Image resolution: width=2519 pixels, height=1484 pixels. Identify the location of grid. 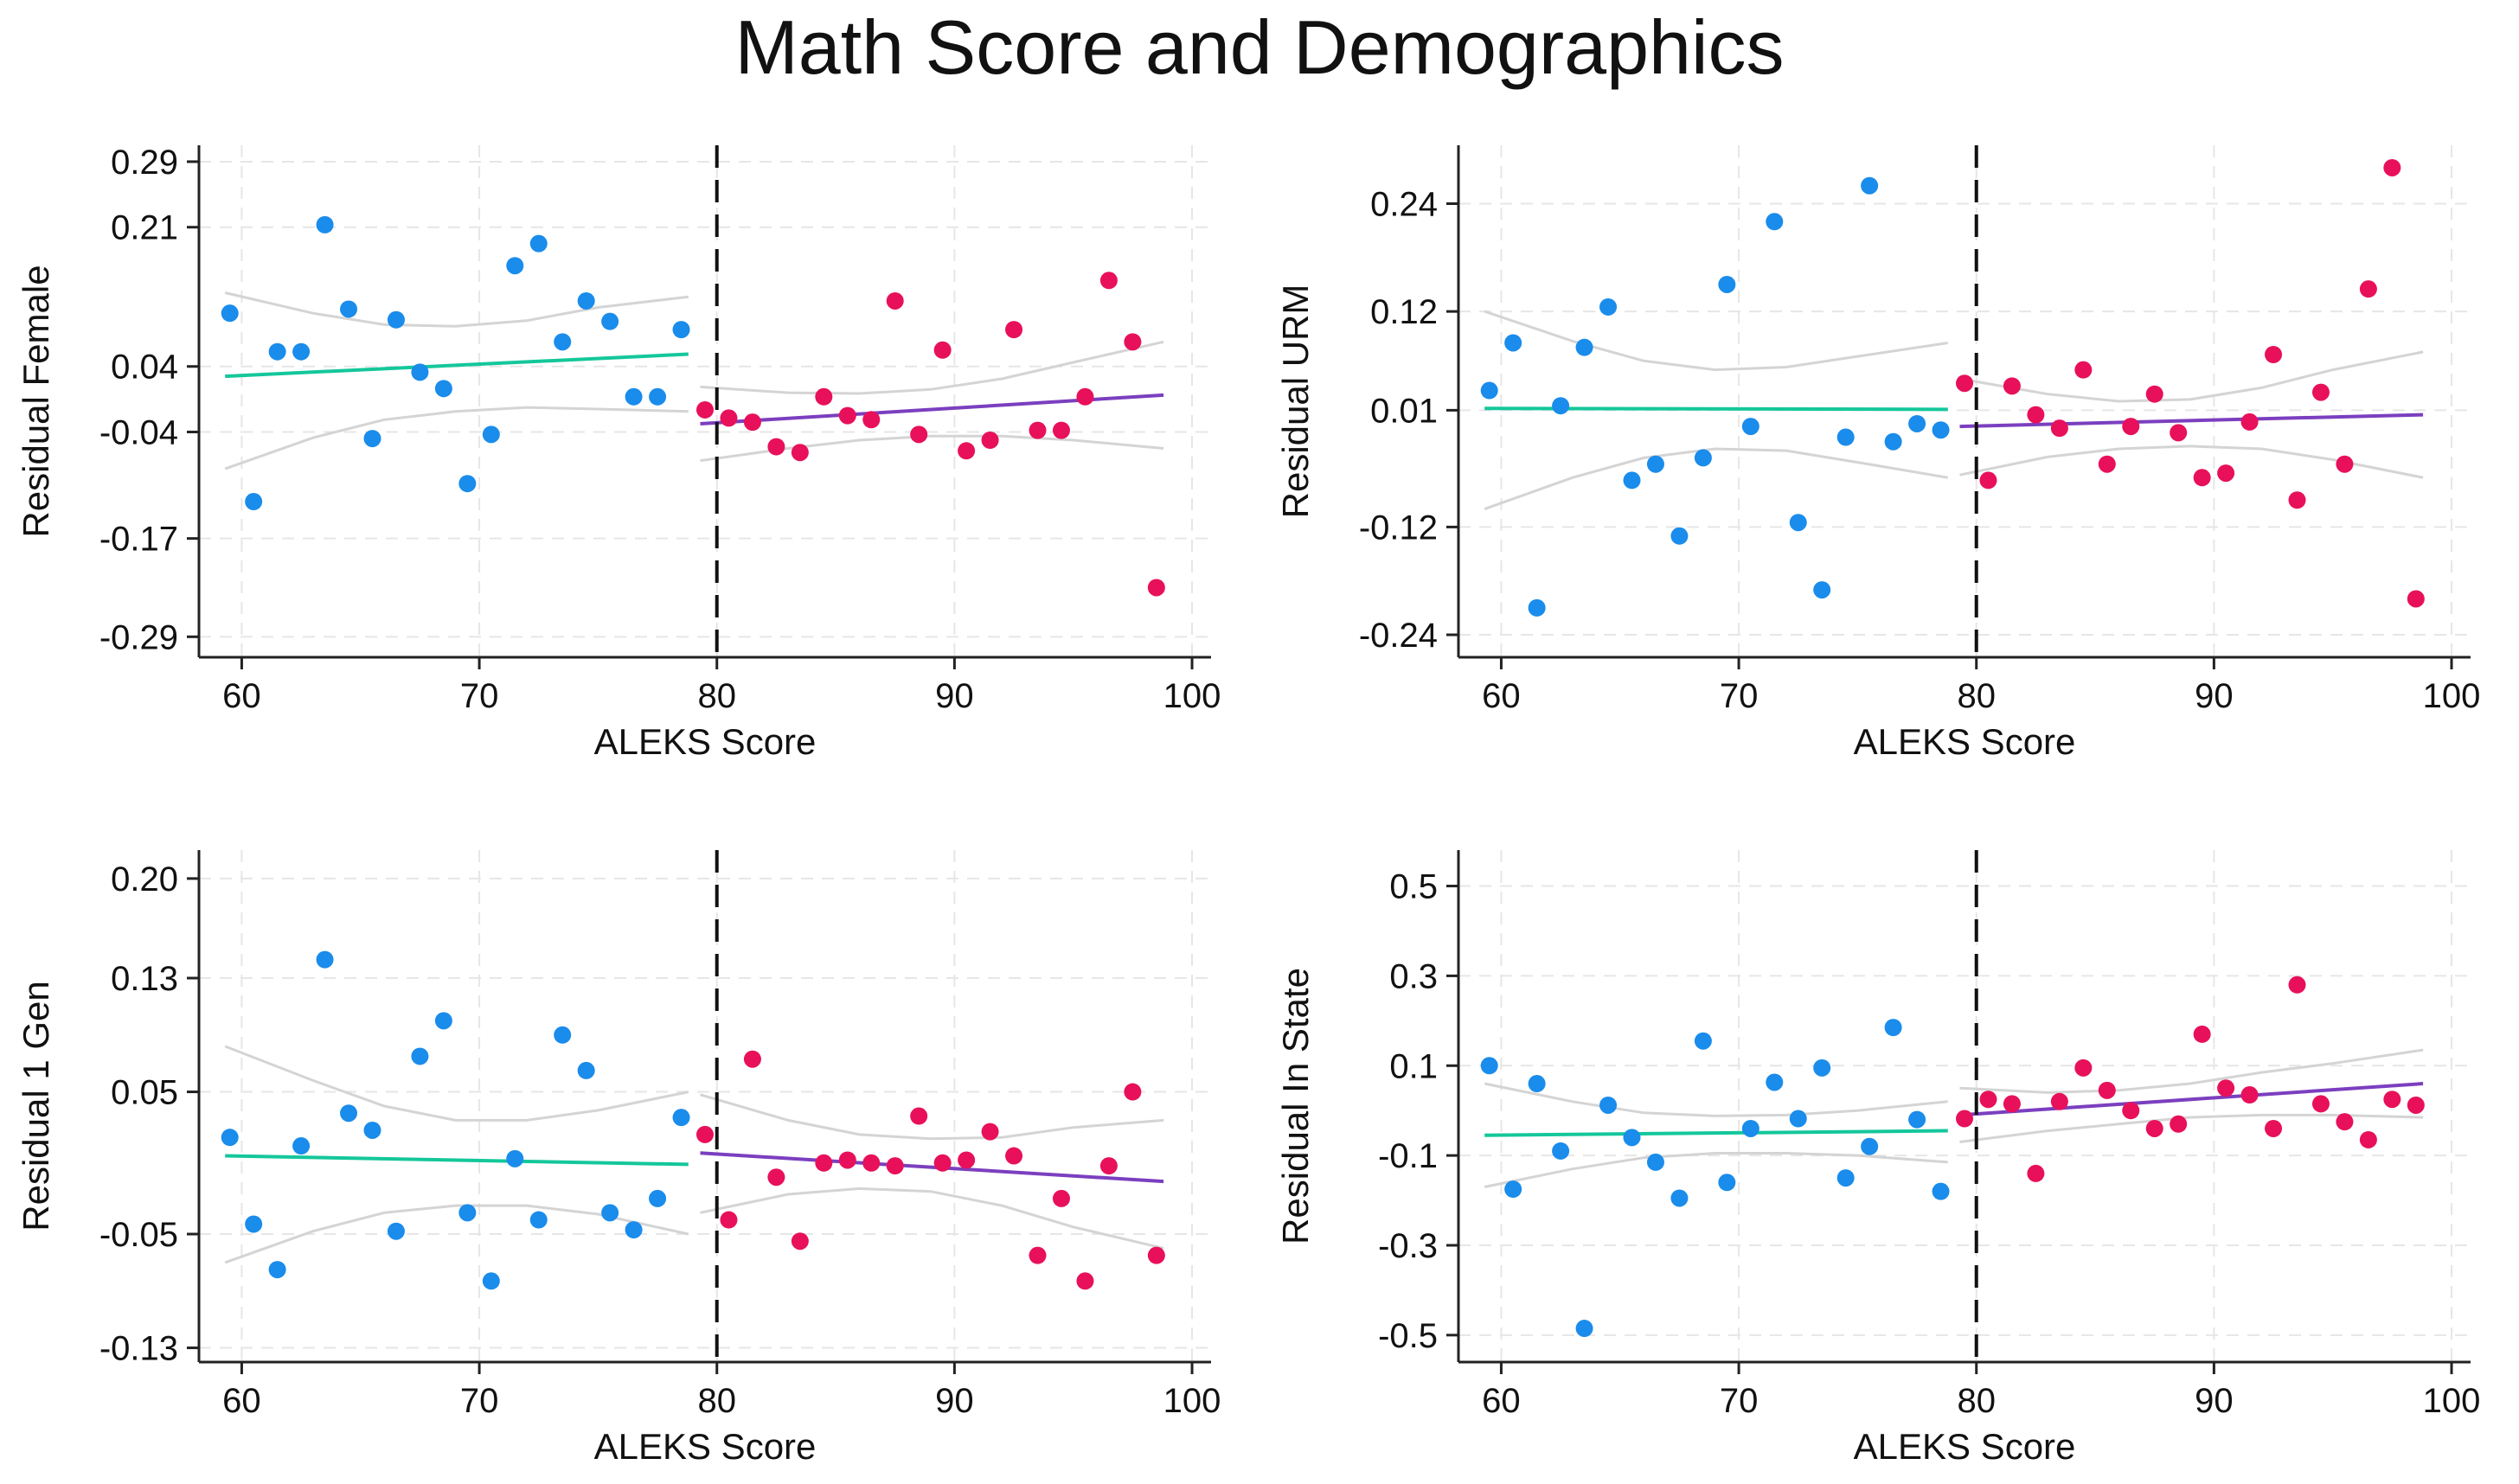
(1965, 1106).